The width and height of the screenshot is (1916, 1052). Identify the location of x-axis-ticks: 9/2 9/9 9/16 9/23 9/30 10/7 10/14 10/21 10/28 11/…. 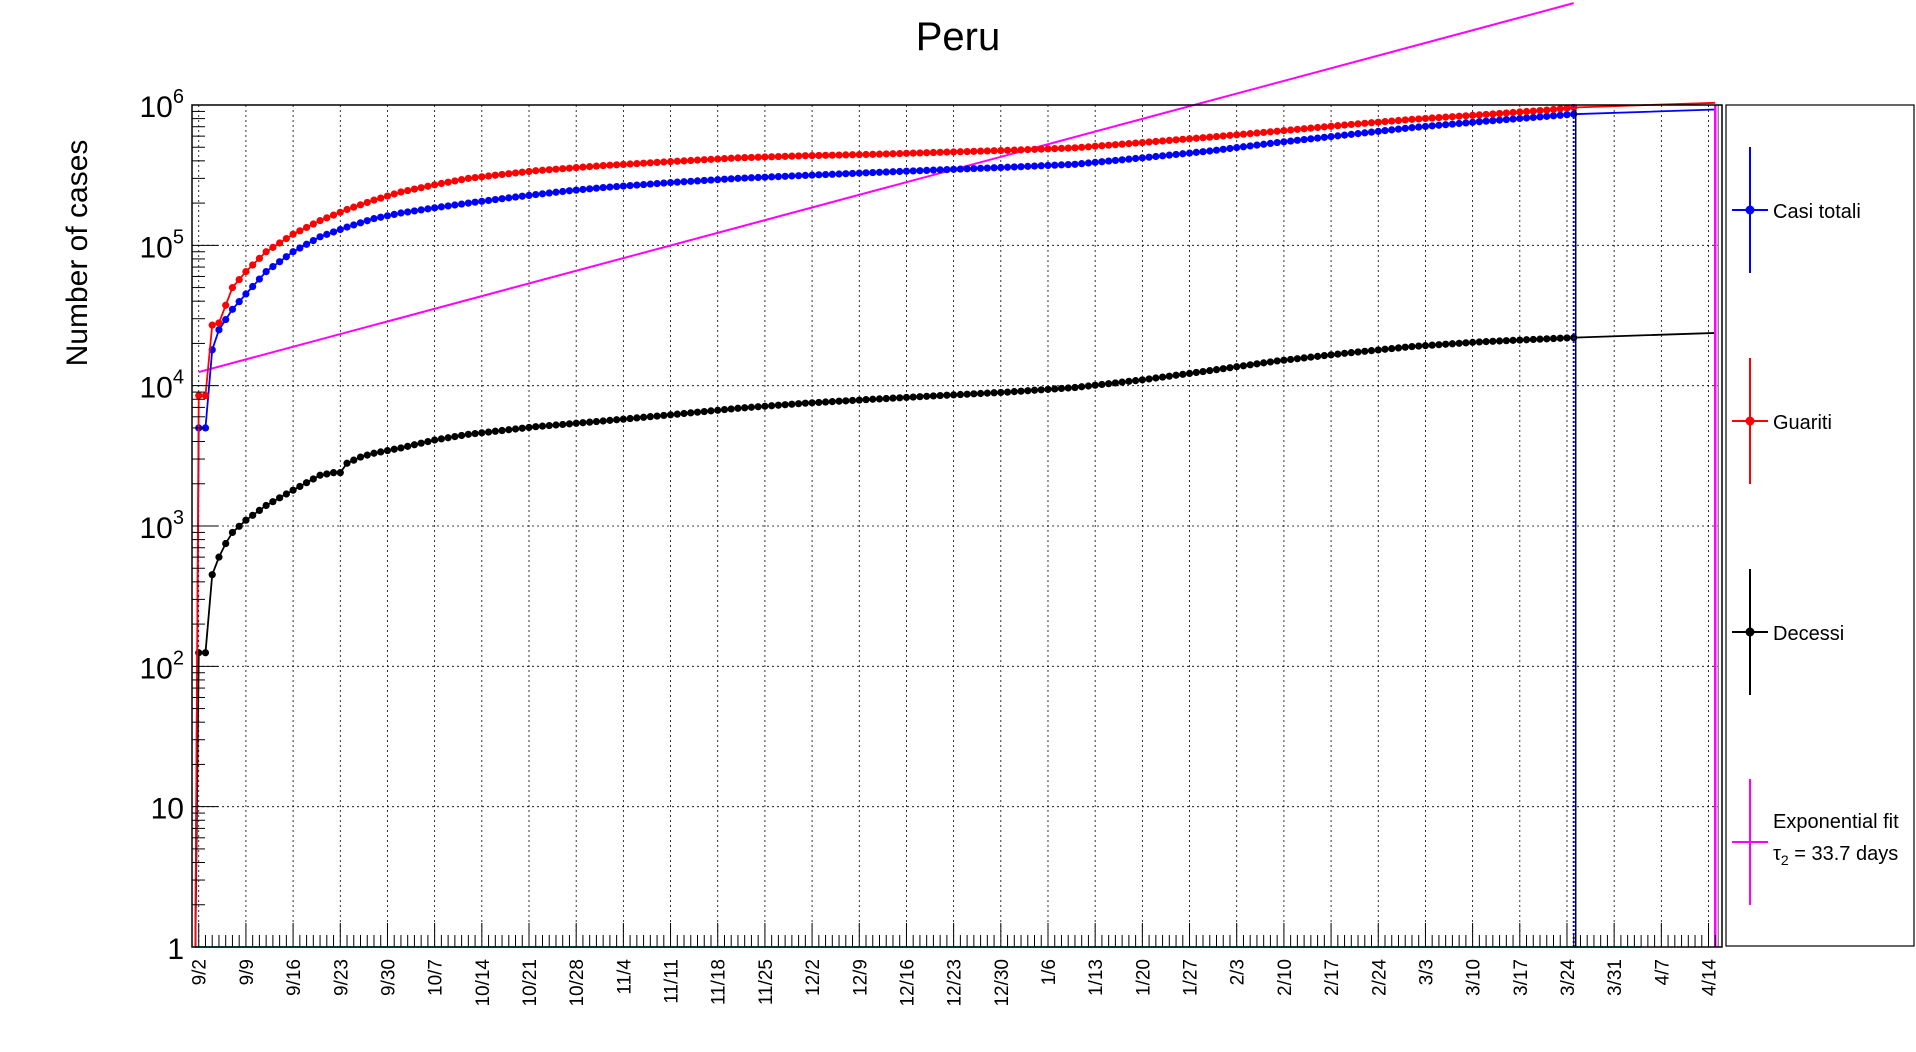
(955, 965).